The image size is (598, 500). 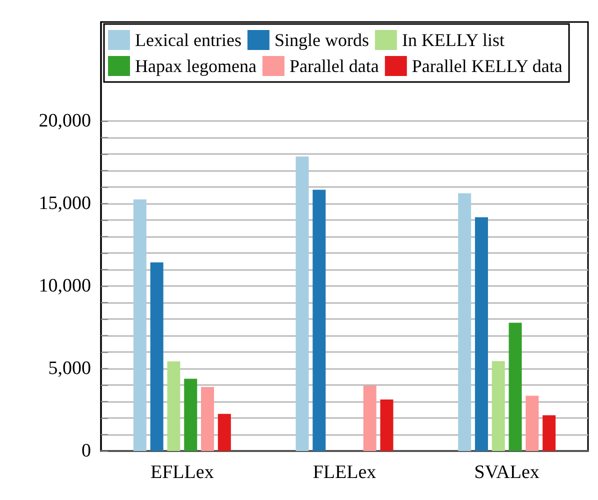 I want to click on legend-label: Single words, so click(x=321, y=40).